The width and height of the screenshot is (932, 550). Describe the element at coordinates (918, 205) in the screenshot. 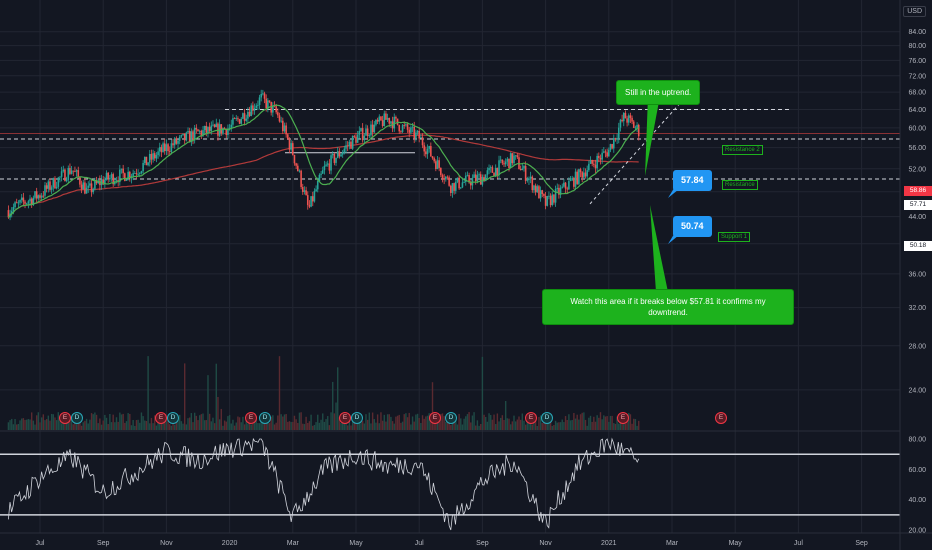

I see `level-a-badge: 57.71` at that location.